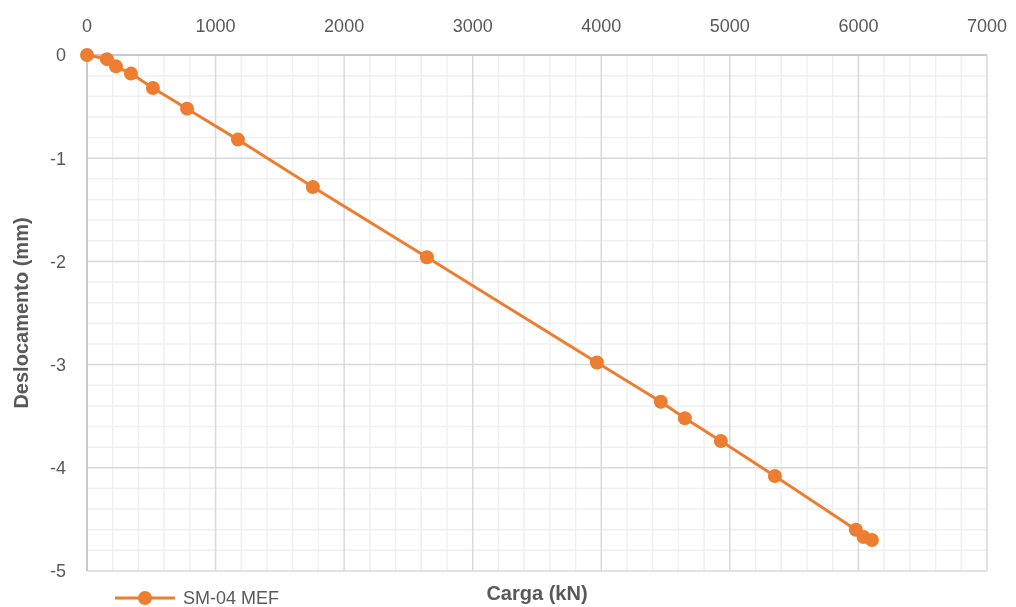 The width and height of the screenshot is (1016, 607). I want to click on legend-label: SM-04 MEF, so click(231, 597).